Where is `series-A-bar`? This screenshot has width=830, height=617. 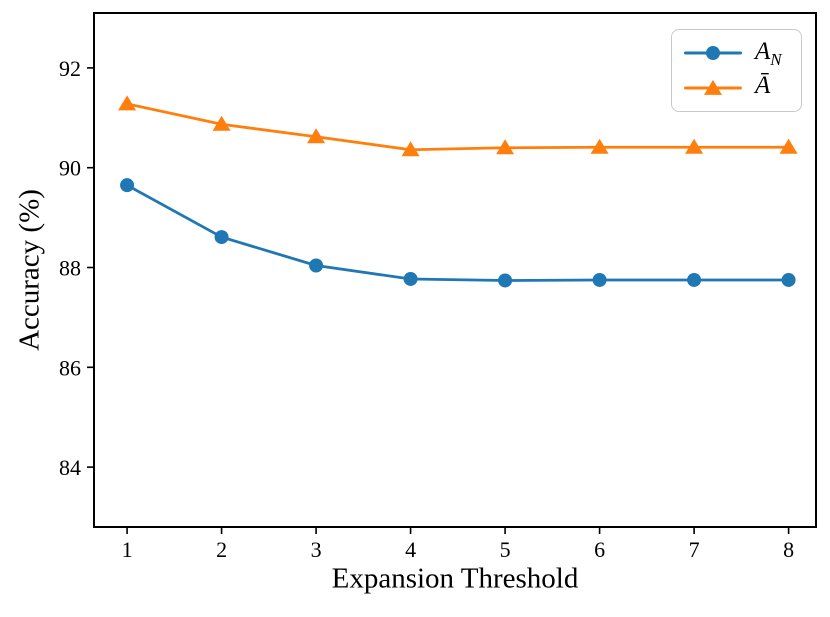 series-A-bar is located at coordinates (458, 126).